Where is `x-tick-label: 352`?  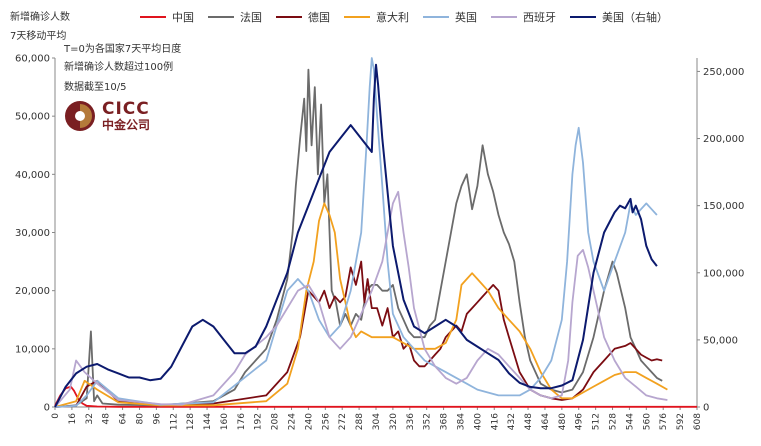
x-tick-label: 352 is located at coordinates (428, 421).